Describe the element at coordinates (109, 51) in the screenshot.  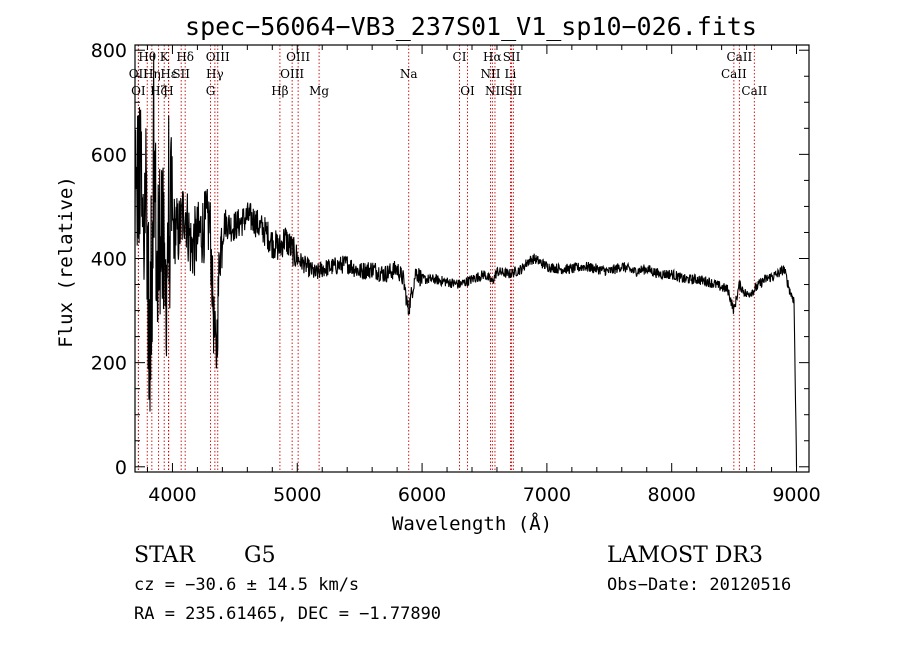
I see `y-tick-label: 800` at that location.